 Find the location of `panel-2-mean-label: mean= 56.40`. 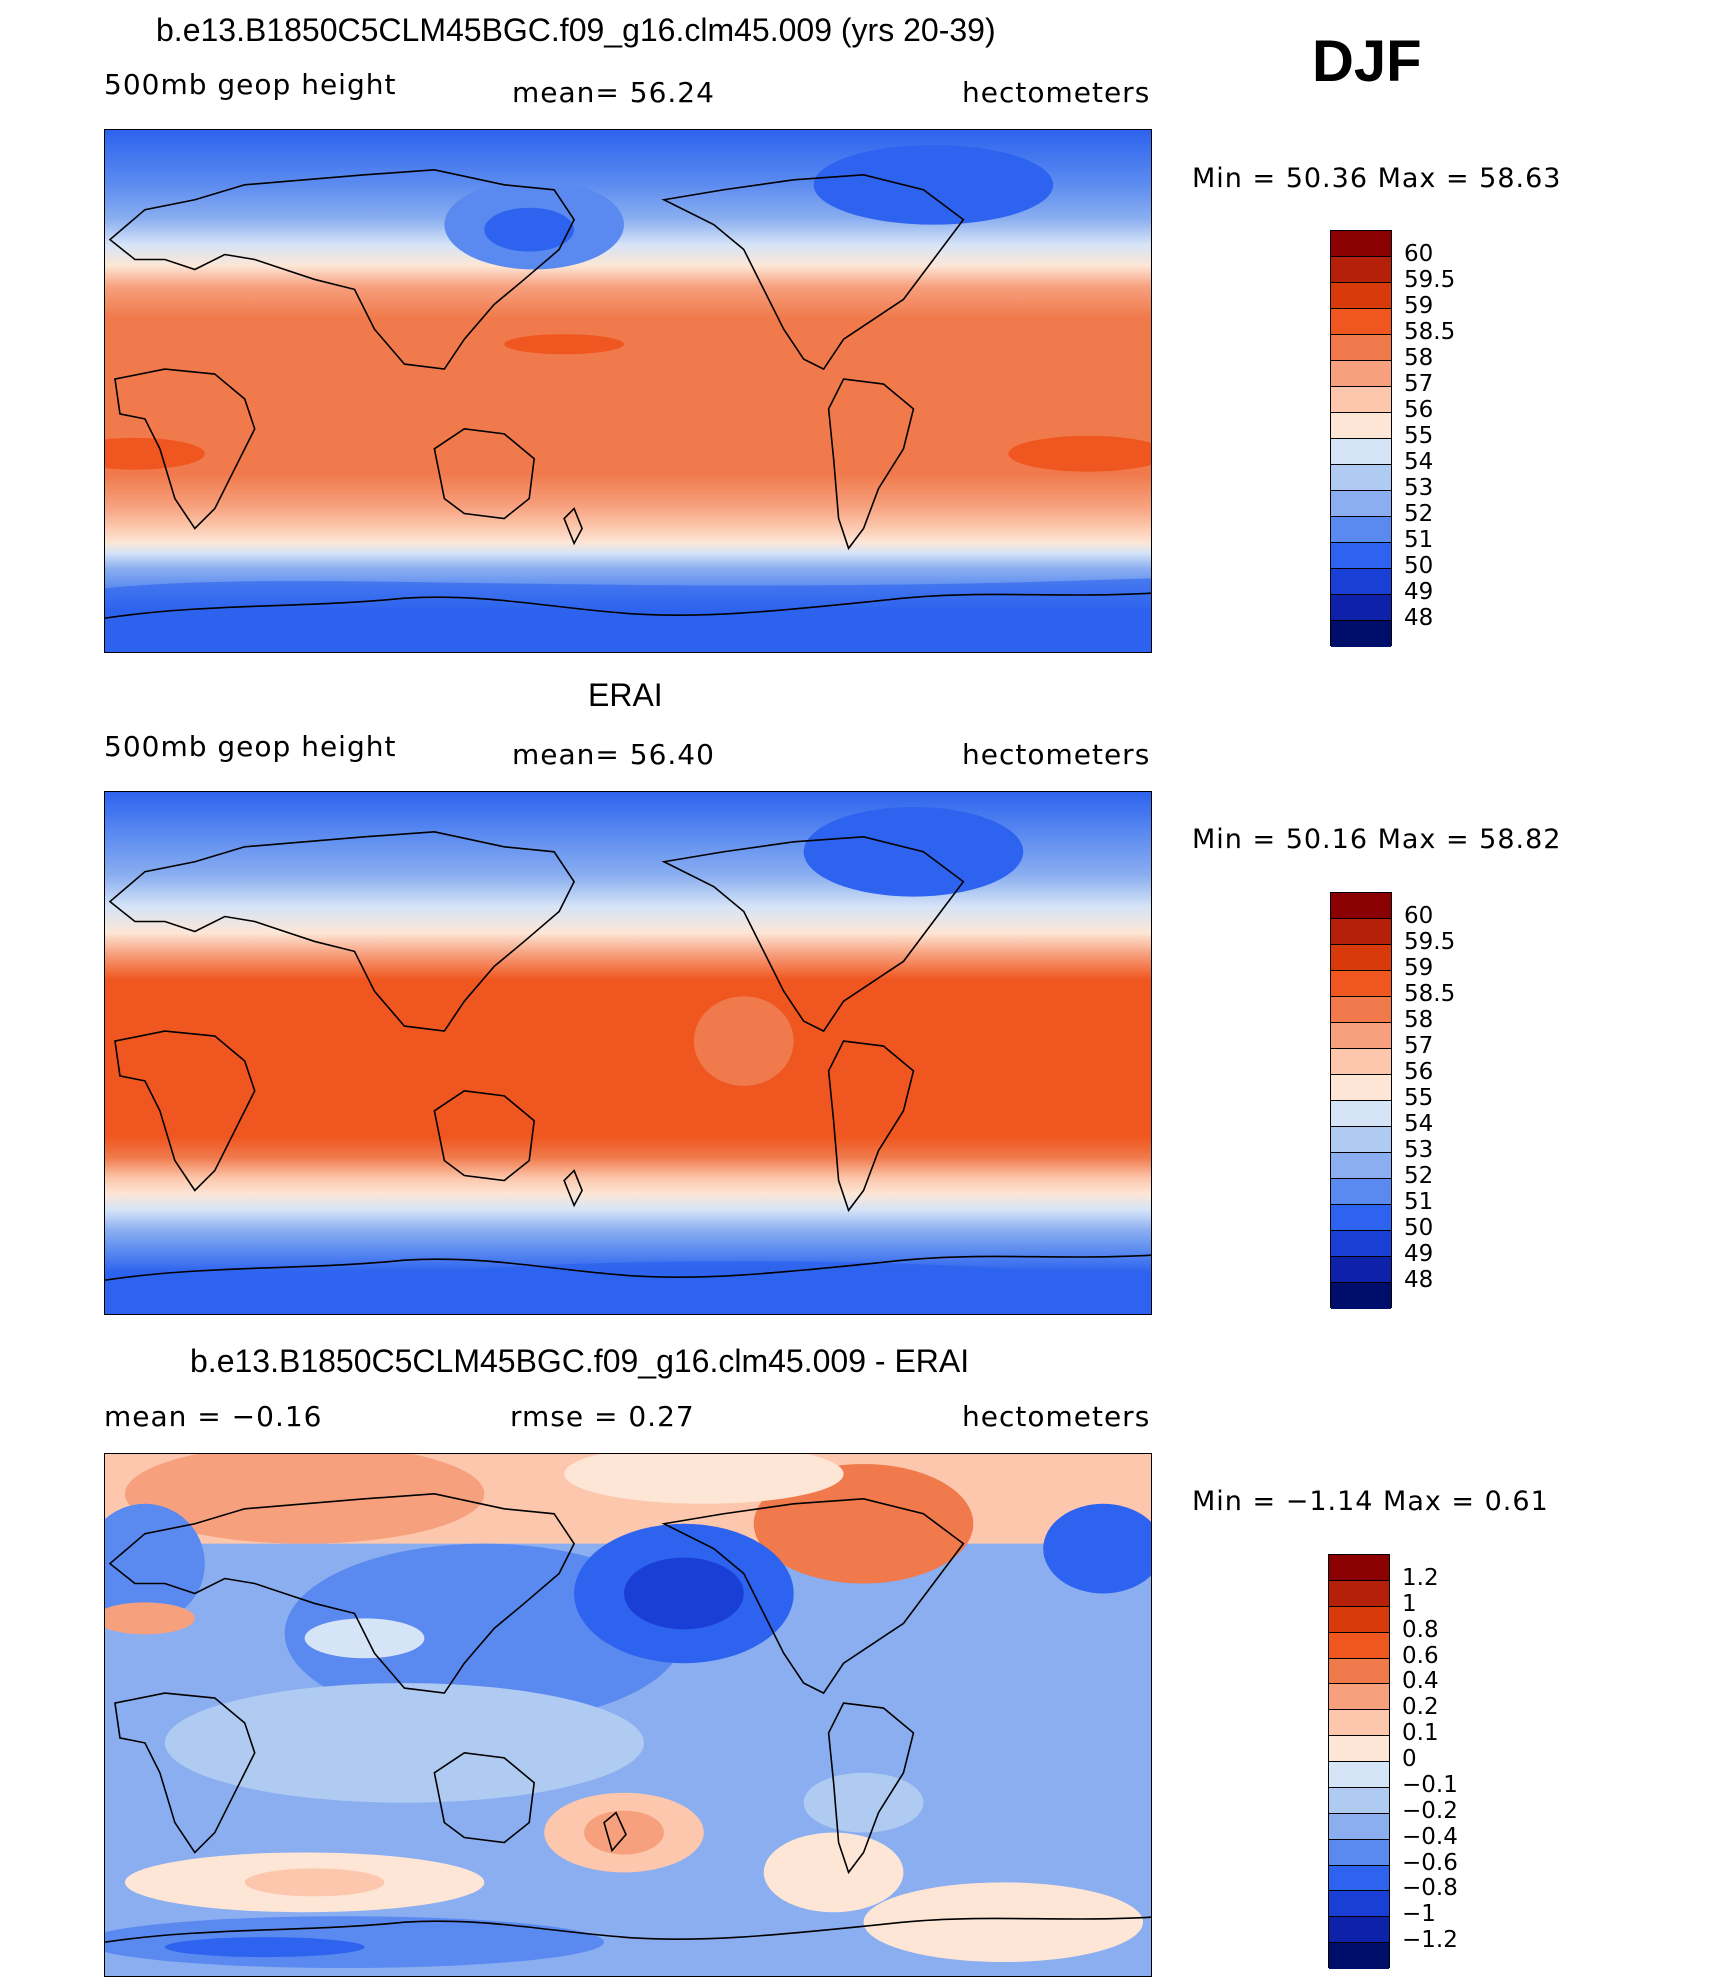

panel-2-mean-label: mean= 56.40 is located at coordinates (613, 754).